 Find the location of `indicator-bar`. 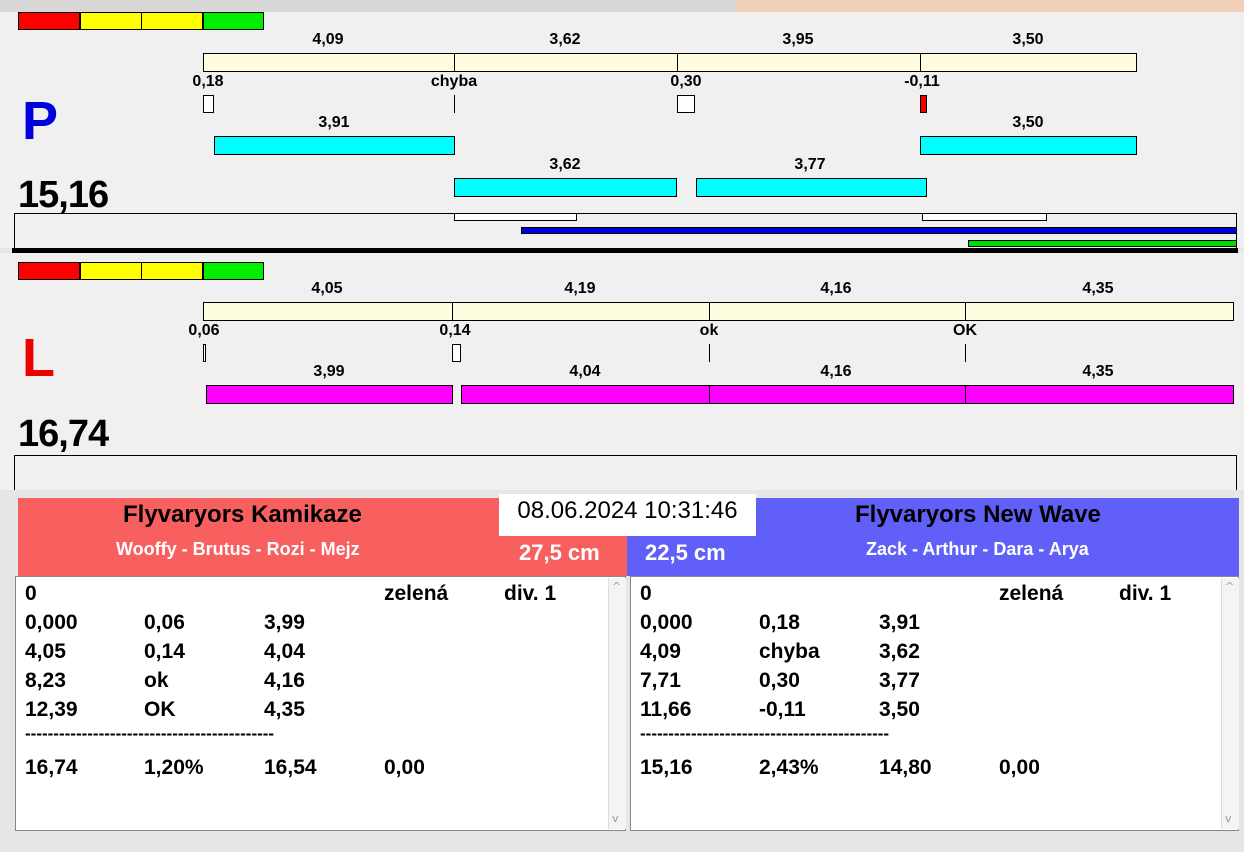

indicator-bar is located at coordinates (141, 21).